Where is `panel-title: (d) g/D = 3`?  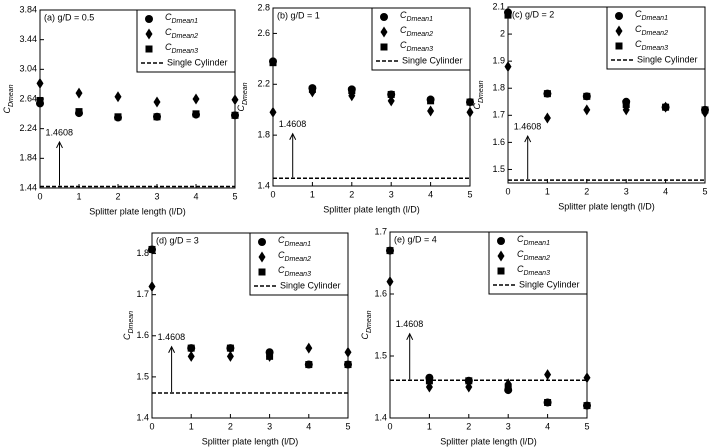 panel-title: (d) g/D = 3 is located at coordinates (177, 240).